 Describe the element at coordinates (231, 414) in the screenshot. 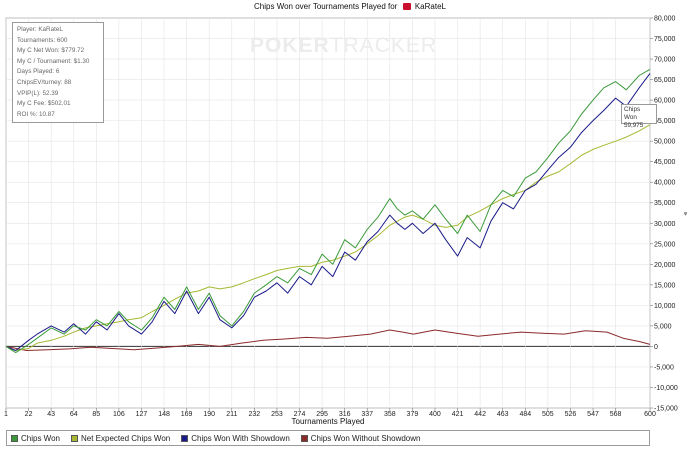

I see `x-tick-label: 211` at that location.